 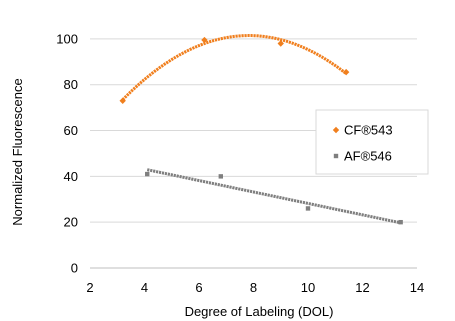 I want to click on x-tick-label: 8, so click(x=253, y=287).